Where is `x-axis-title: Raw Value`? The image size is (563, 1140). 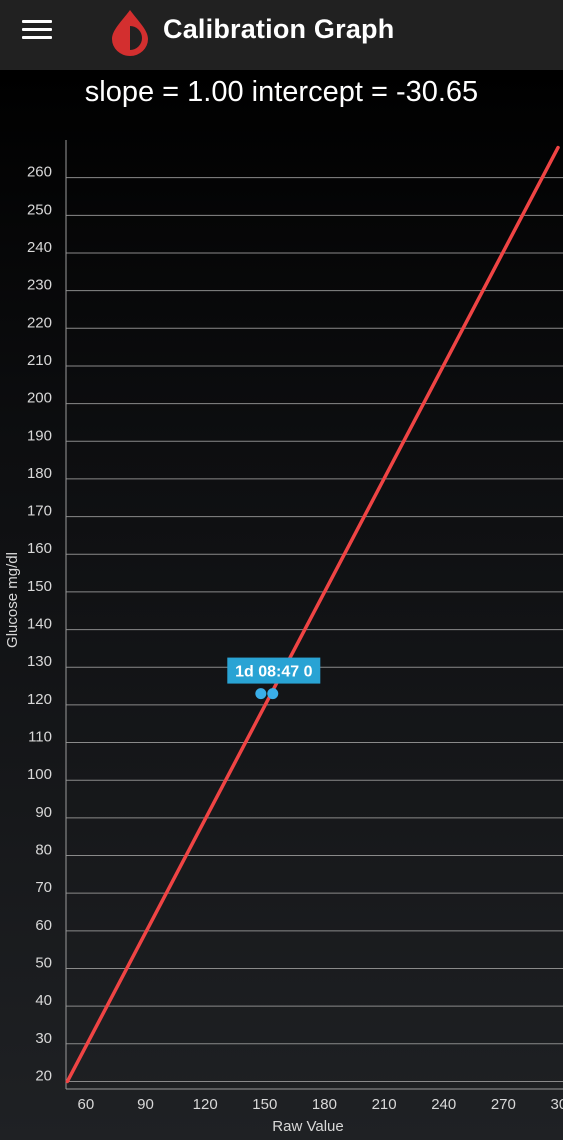
x-axis-title: Raw Value is located at coordinates (307, 1126).